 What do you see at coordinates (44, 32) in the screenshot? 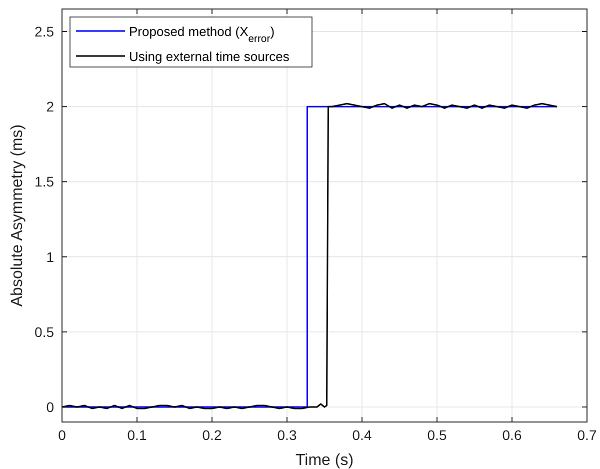
I see `y-tick-label: 2.5` at bounding box center [44, 32].